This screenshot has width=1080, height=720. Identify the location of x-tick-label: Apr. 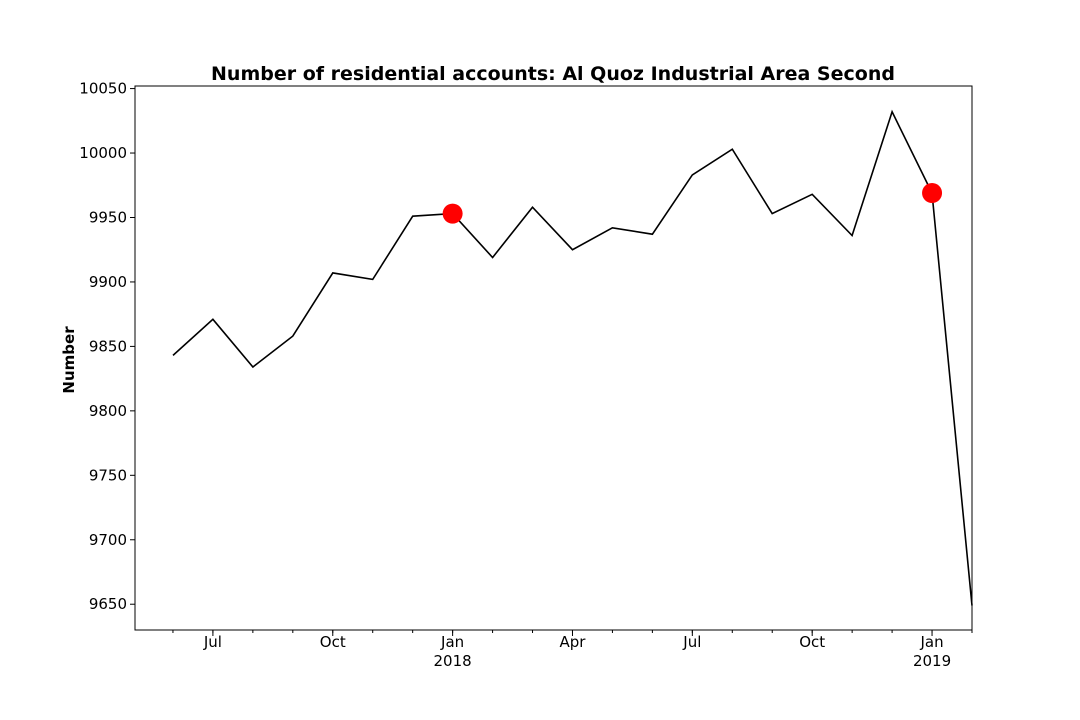
(573, 642).